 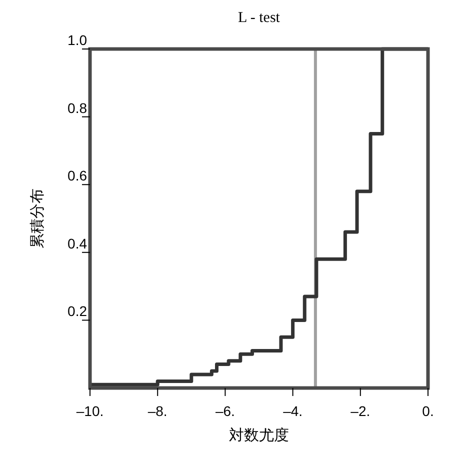 I want to click on y-tick-label: 0.2, so click(x=78, y=311).